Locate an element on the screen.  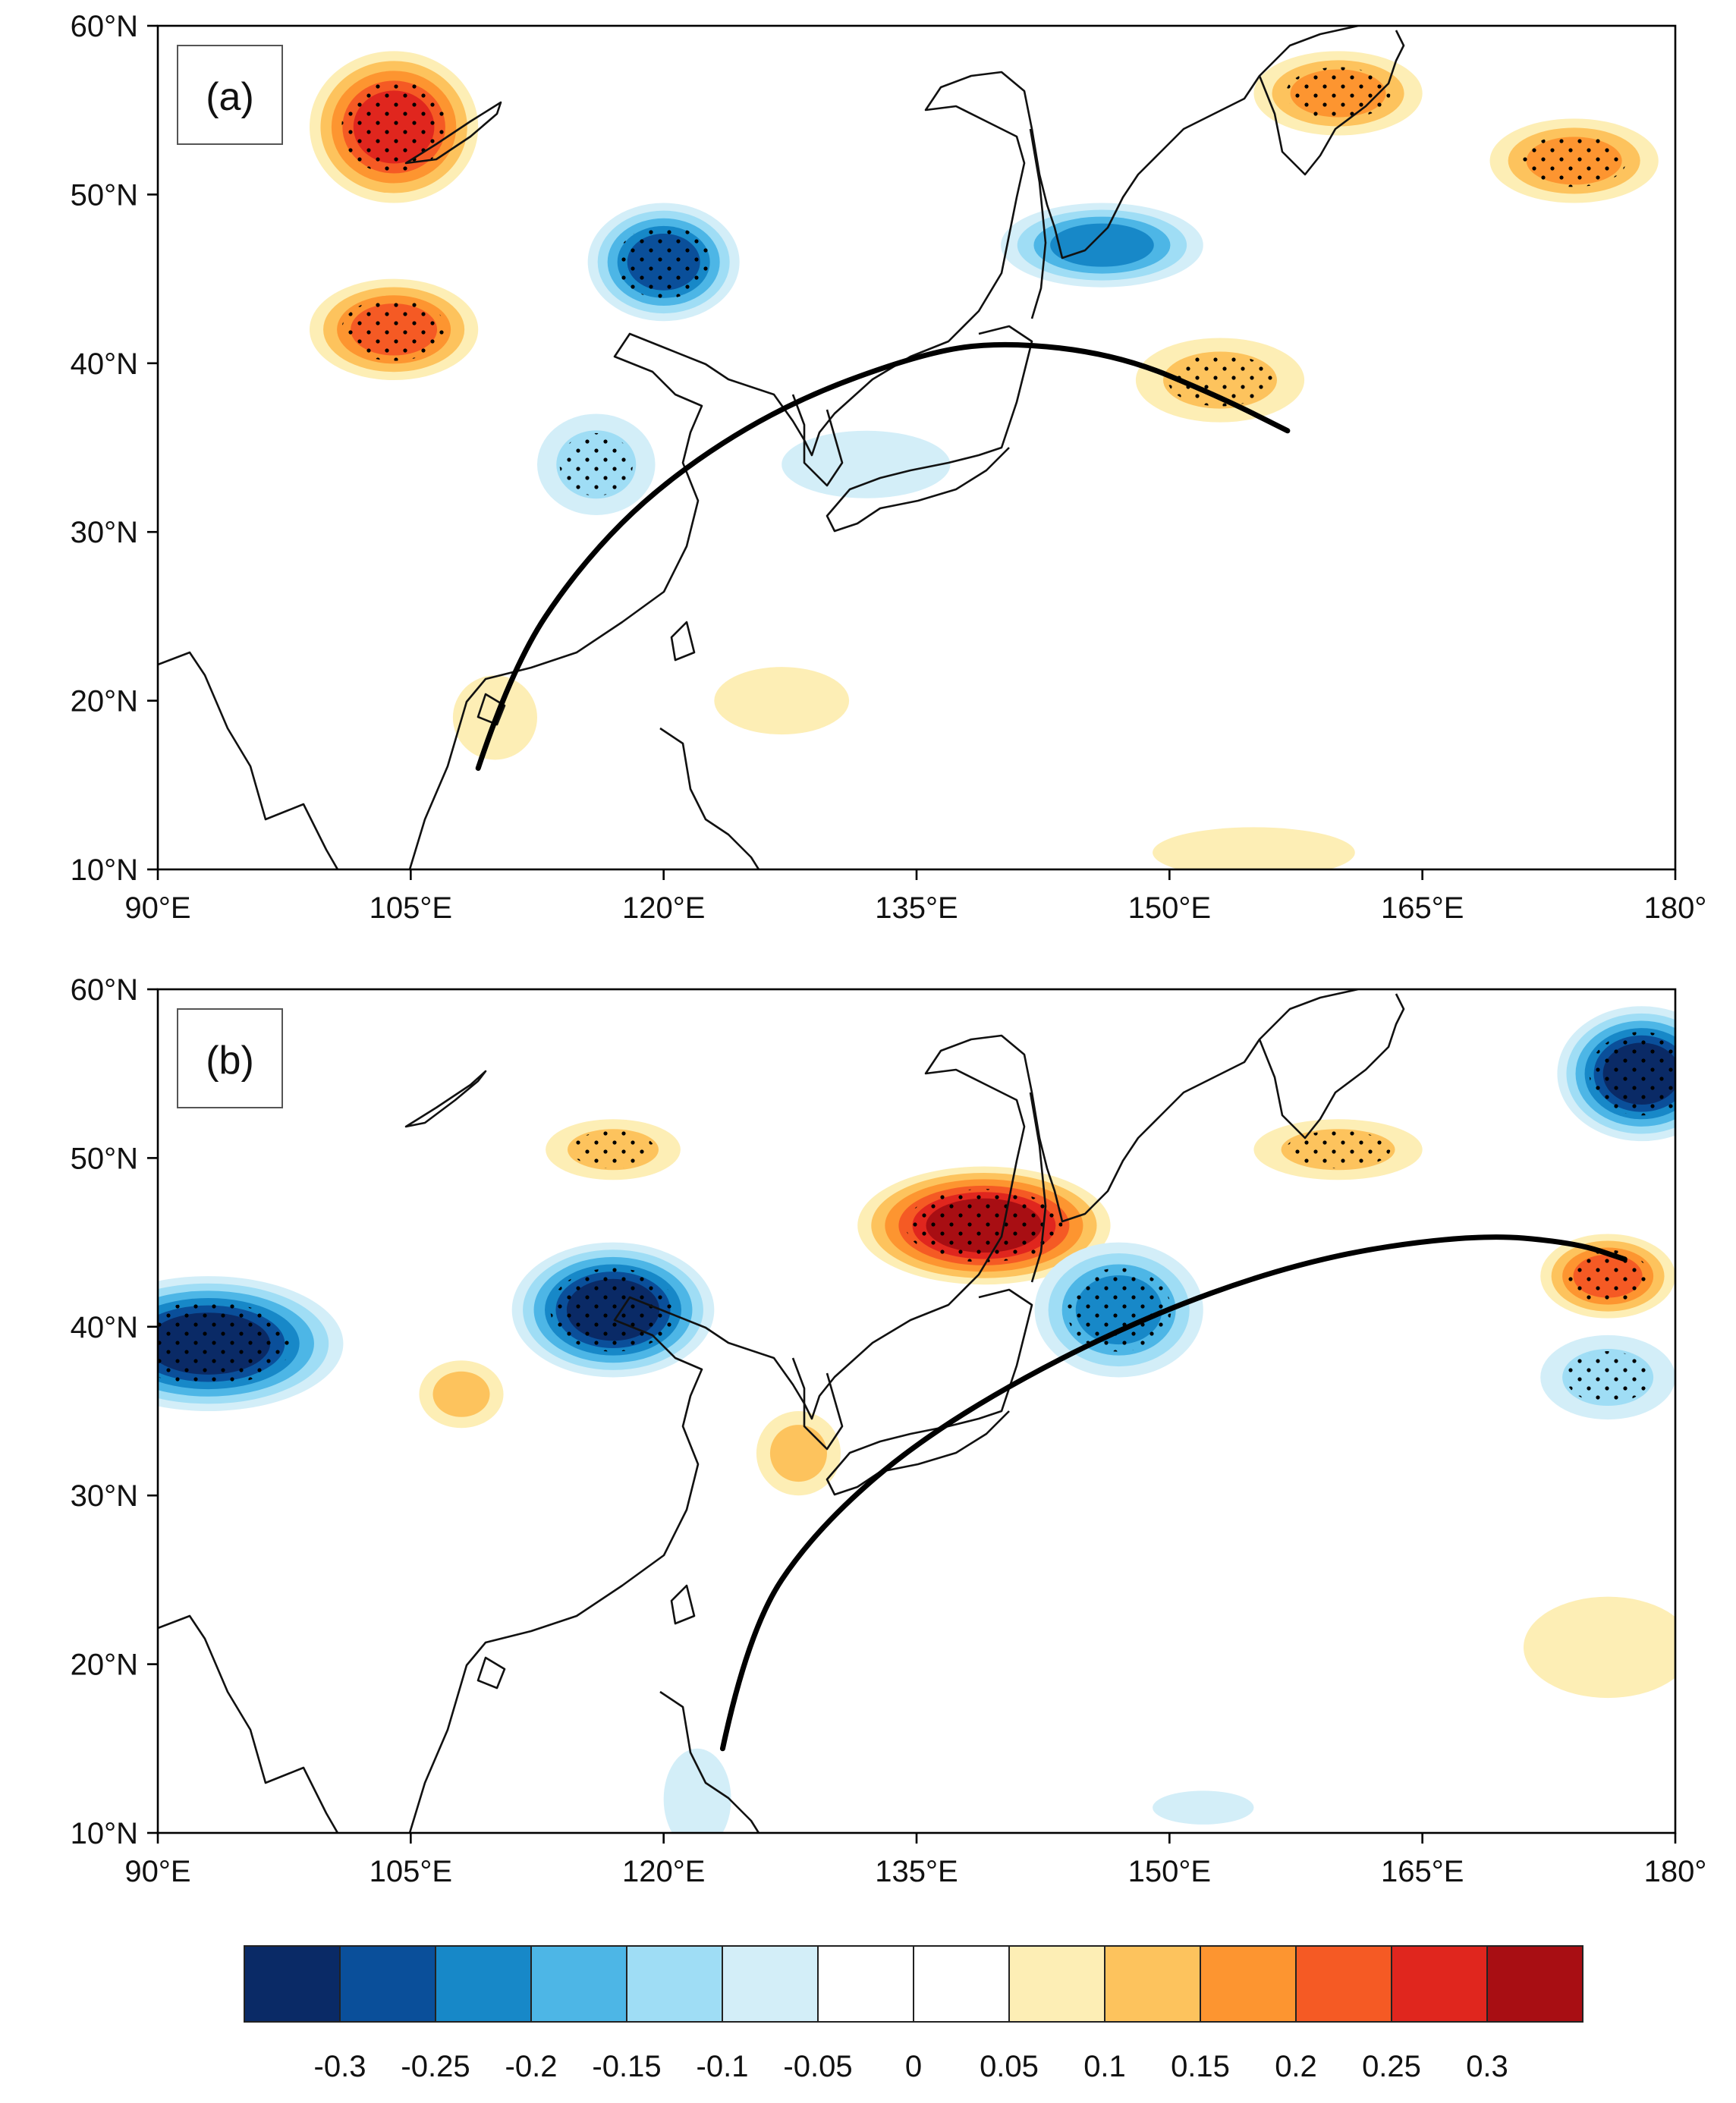
x-tick-label: 165°E is located at coordinates (1422, 1872).